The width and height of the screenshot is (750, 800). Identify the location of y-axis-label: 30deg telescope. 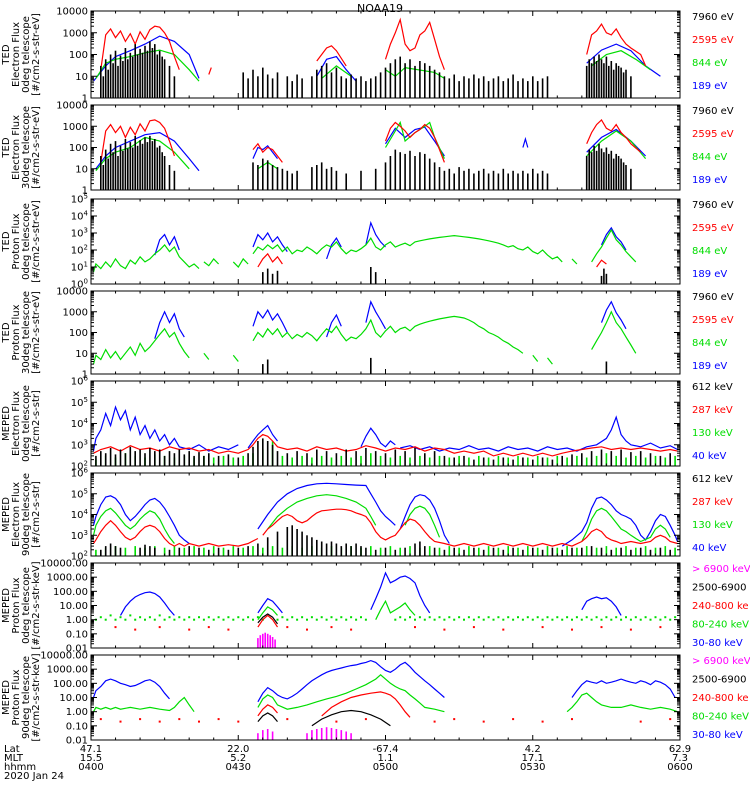
(26, 332).